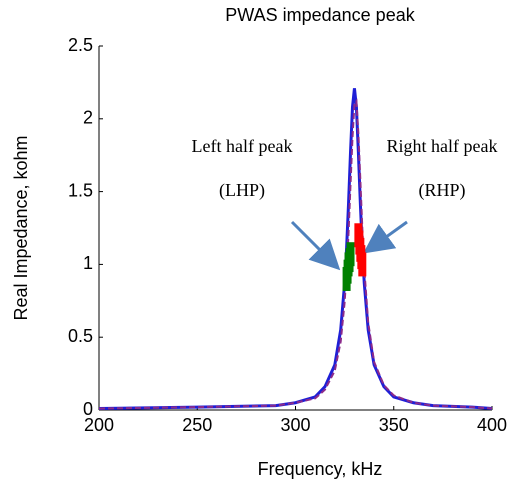 Image resolution: width=529 pixels, height=490 pixels. What do you see at coordinates (492, 425) in the screenshot?
I see `x-tick-label: 400` at bounding box center [492, 425].